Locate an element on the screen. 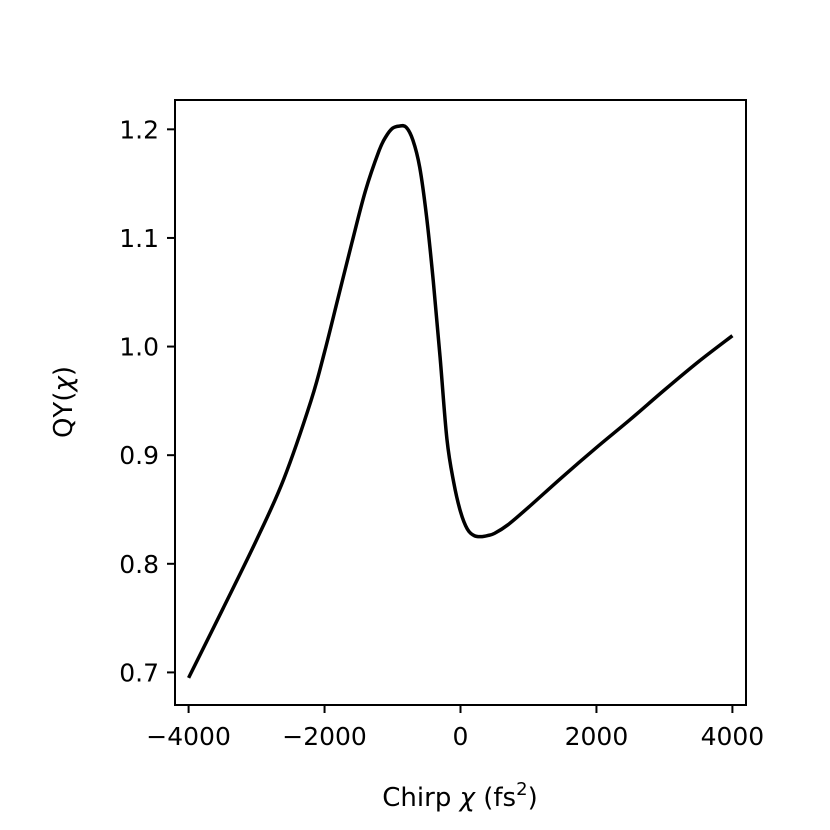 Image resolution: width=830 pixels, height=830 pixels. y-tick-label: 1.0 is located at coordinates (139, 347).